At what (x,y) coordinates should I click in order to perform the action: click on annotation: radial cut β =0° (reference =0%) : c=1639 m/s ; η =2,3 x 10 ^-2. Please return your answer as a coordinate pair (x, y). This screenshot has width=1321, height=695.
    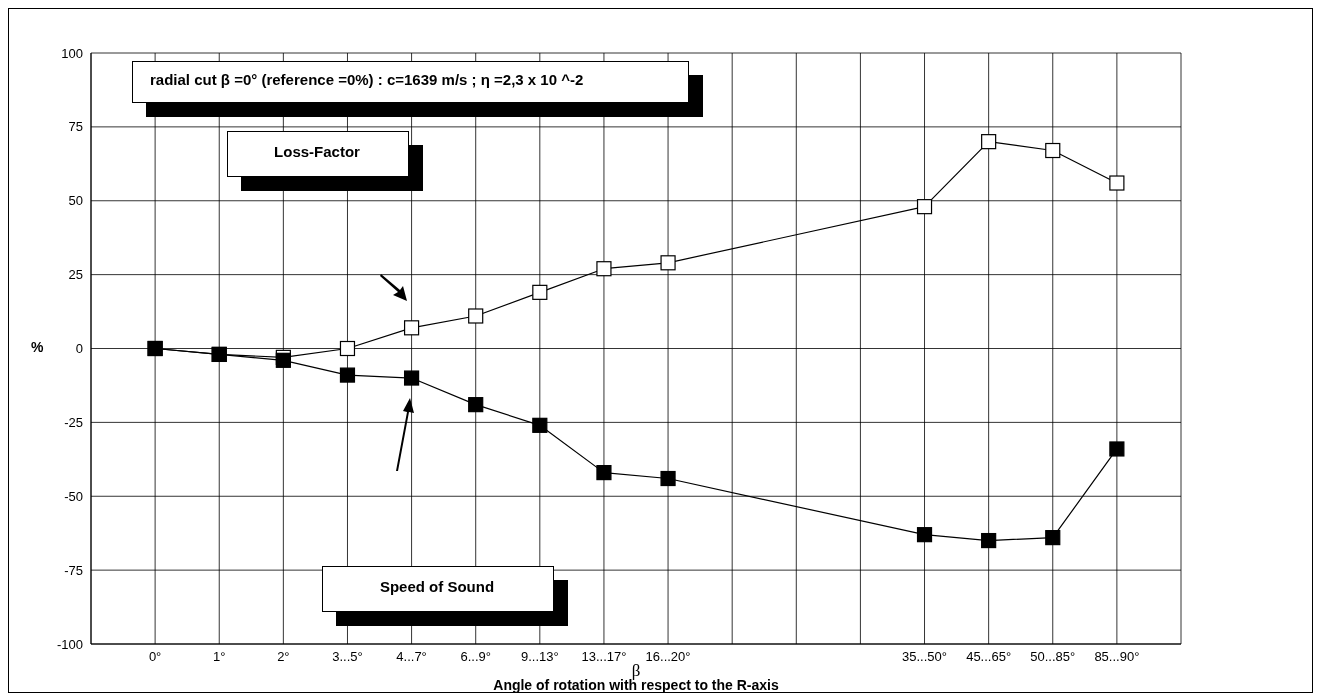
    Looking at the image, I should click on (367, 79).